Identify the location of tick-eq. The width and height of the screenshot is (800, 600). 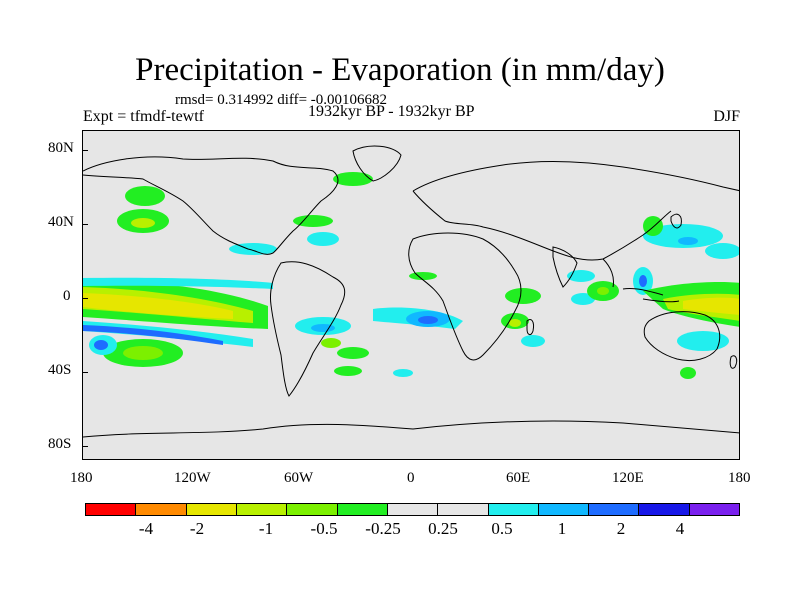
(85, 298).